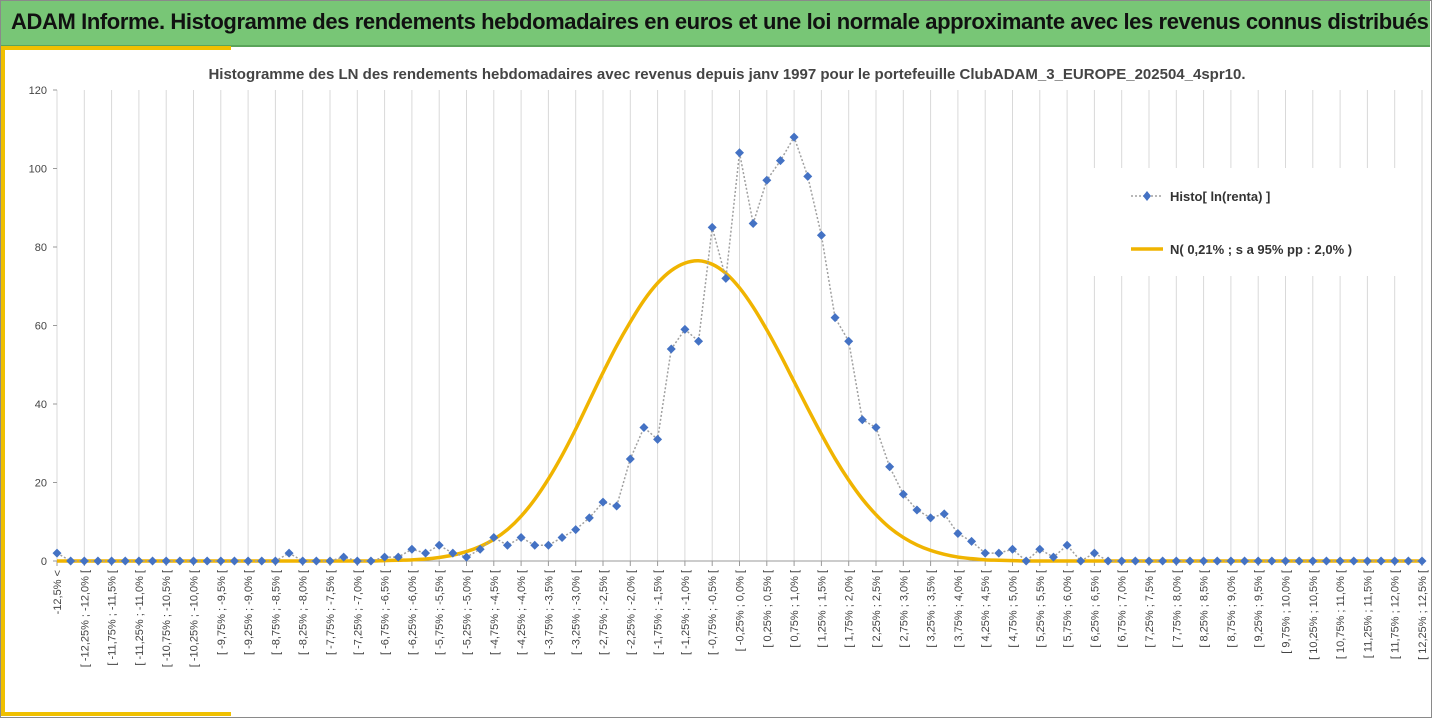 This screenshot has width=1432, height=718. What do you see at coordinates (1341, 614) in the screenshot?
I see `x-tick-label: [ 10,75% ; 11,0% [` at bounding box center [1341, 614].